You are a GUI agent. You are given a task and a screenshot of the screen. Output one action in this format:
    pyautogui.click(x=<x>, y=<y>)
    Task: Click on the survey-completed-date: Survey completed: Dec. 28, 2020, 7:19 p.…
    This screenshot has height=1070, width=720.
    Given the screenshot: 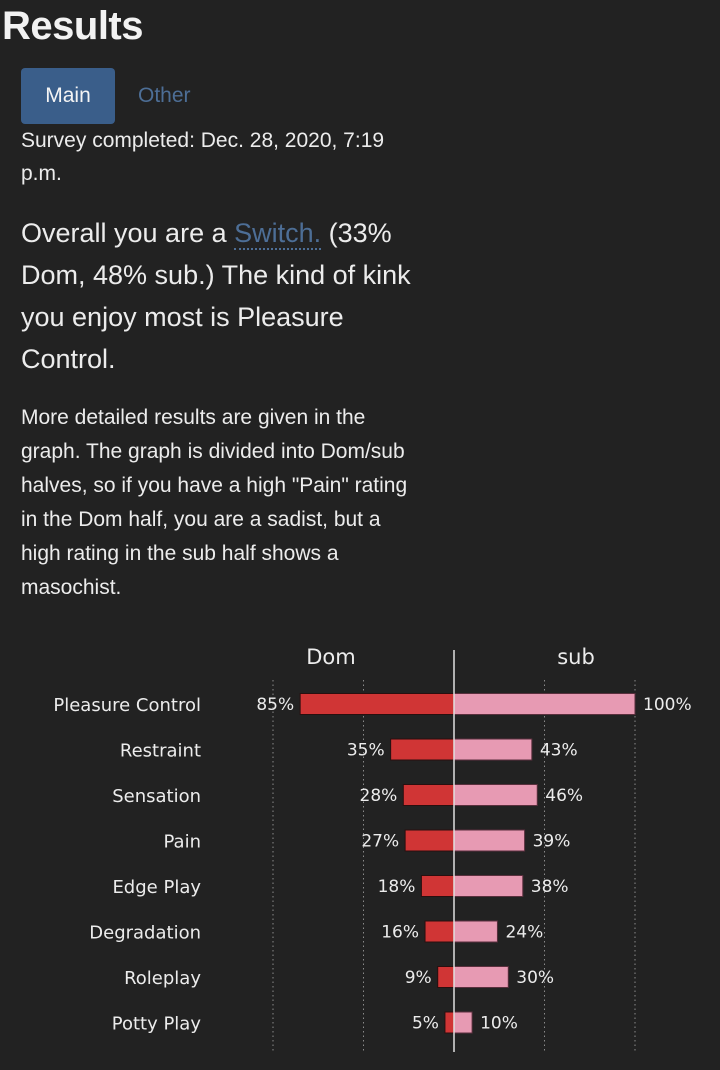 What is the action you would take?
    pyautogui.click(x=203, y=157)
    